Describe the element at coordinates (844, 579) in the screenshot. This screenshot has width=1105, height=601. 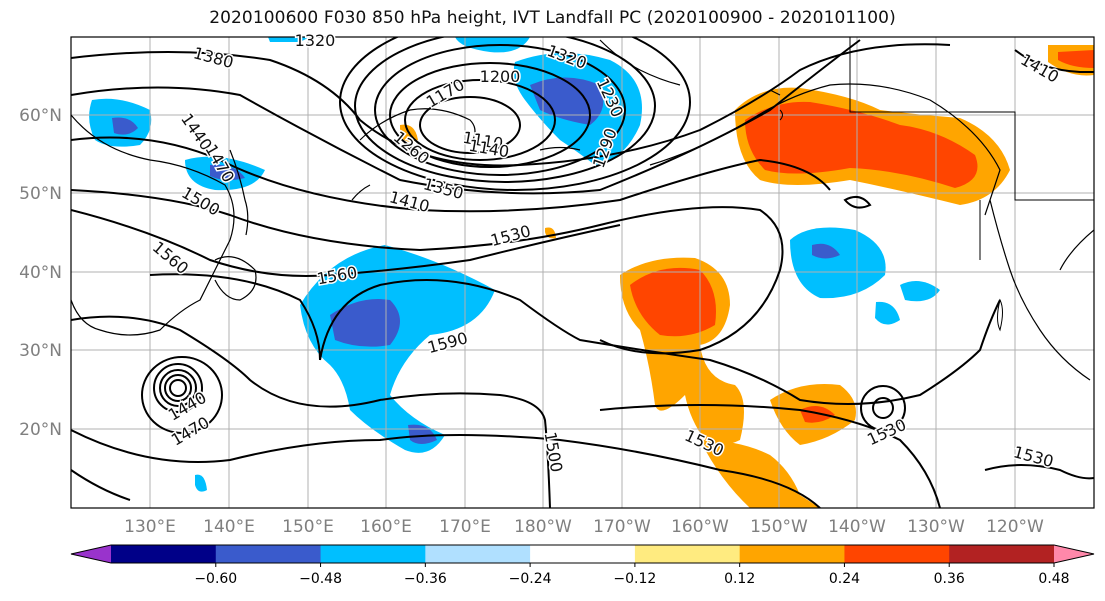
I see `colorbar-tick-label: 0.24` at that location.